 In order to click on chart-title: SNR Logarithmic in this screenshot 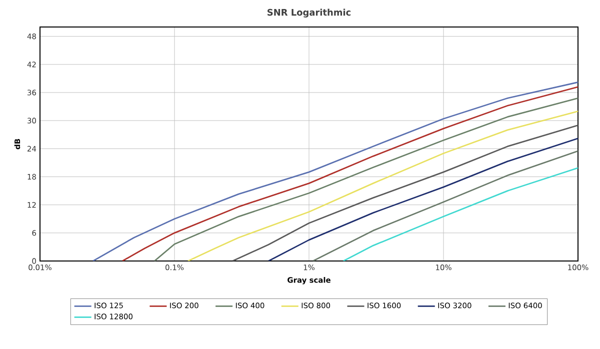, I will do `click(309, 13)`.